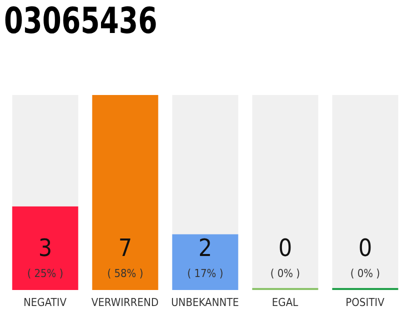  What do you see at coordinates (81, 22) in the screenshot?
I see `chart-title: 03065436` at bounding box center [81, 22].